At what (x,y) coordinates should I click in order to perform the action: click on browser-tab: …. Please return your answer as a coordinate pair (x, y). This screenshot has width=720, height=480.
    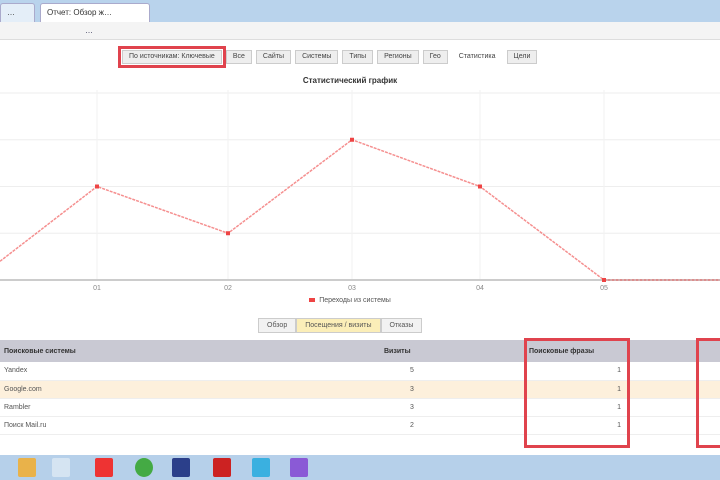
    Looking at the image, I should click on (17, 12).